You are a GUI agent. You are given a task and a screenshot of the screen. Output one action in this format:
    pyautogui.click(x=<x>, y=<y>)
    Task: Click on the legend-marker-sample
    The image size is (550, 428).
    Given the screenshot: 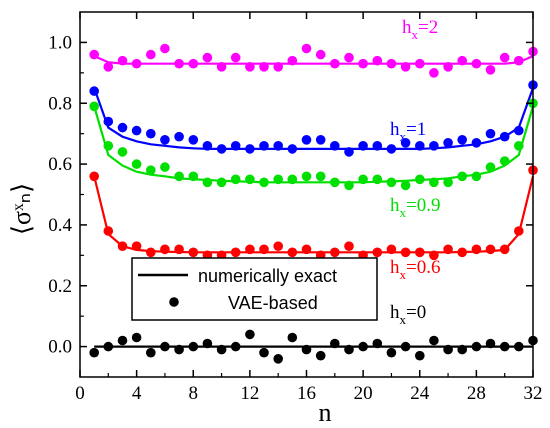 What is the action you would take?
    pyautogui.click(x=174, y=302)
    